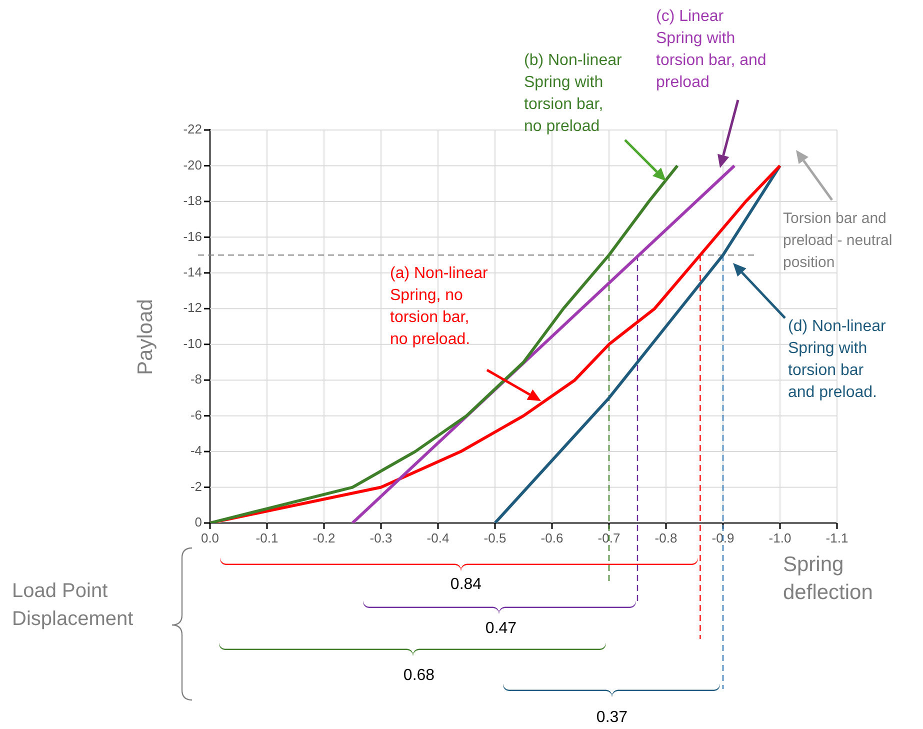 The width and height of the screenshot is (923, 729). What do you see at coordinates (501, 629) in the screenshot?
I see `text: 0.47` at bounding box center [501, 629].